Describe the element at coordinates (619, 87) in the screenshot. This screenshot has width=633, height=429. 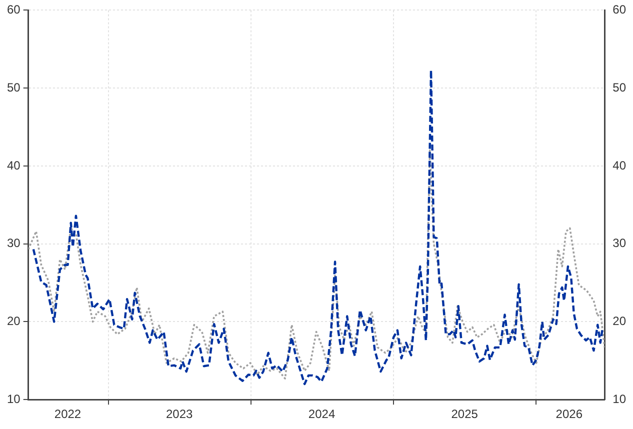
I see `y2-tick-label: 50` at that location.